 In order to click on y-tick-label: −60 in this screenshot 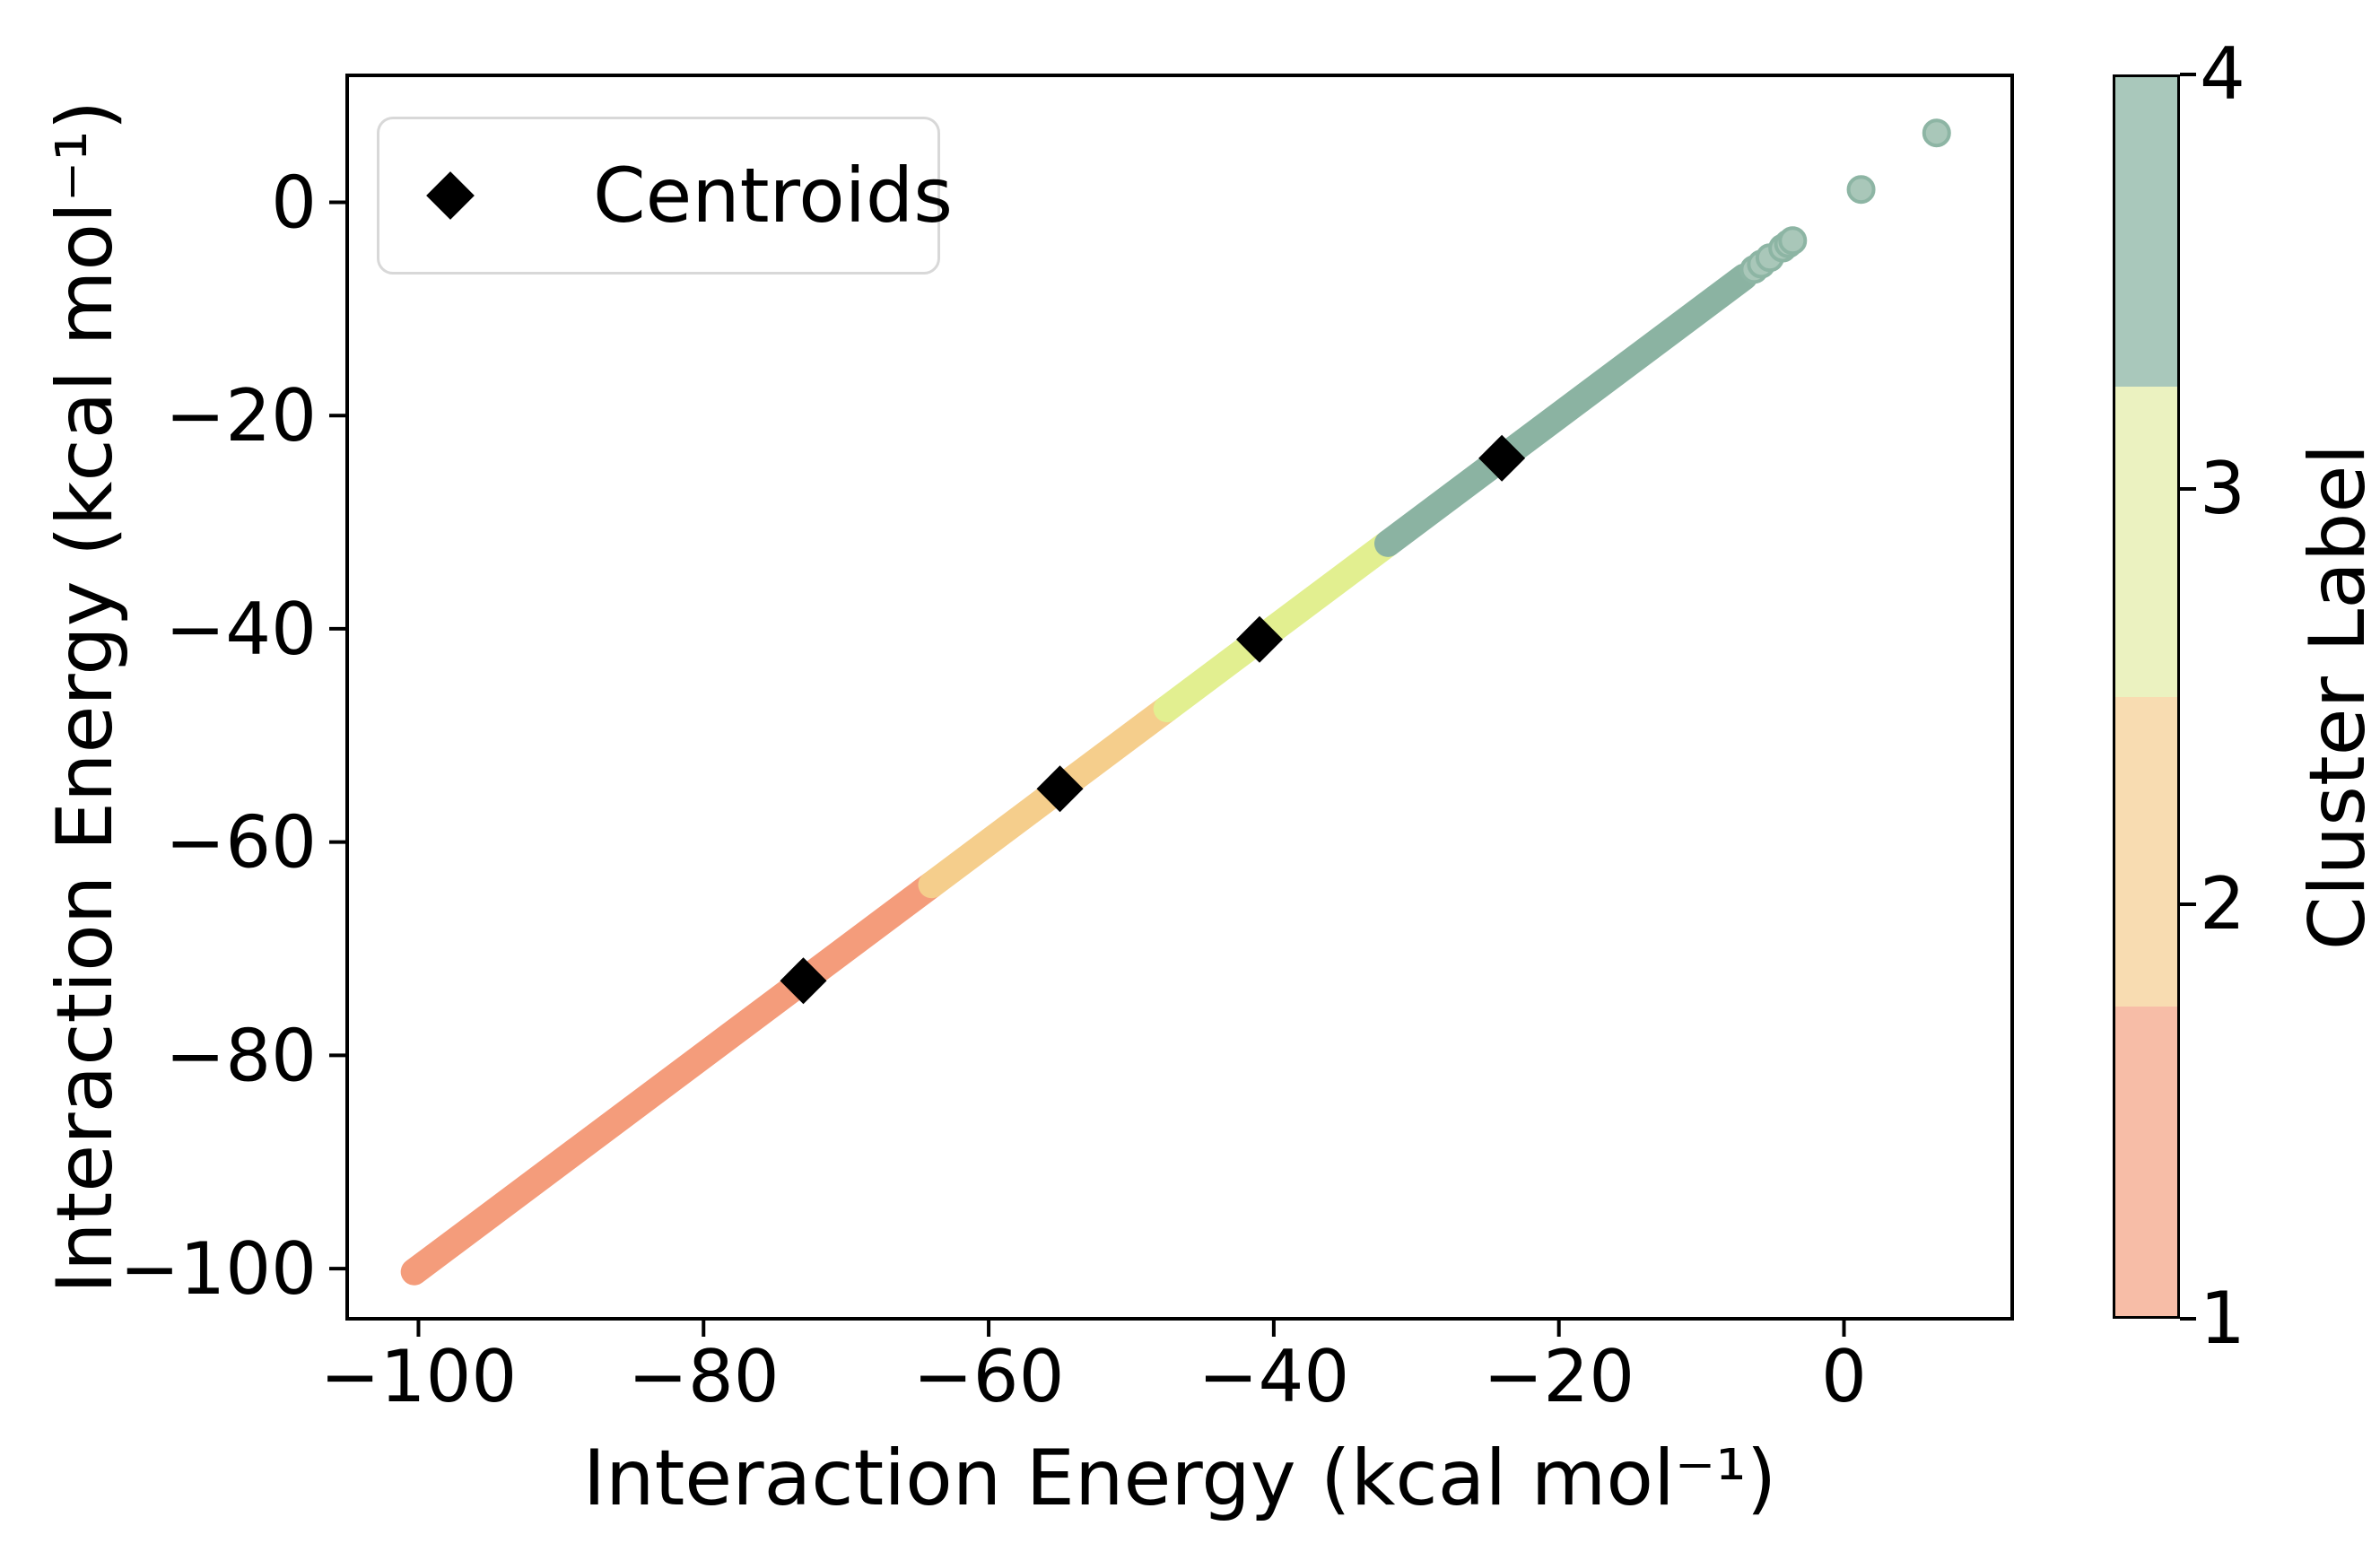, I will do `click(241, 843)`.